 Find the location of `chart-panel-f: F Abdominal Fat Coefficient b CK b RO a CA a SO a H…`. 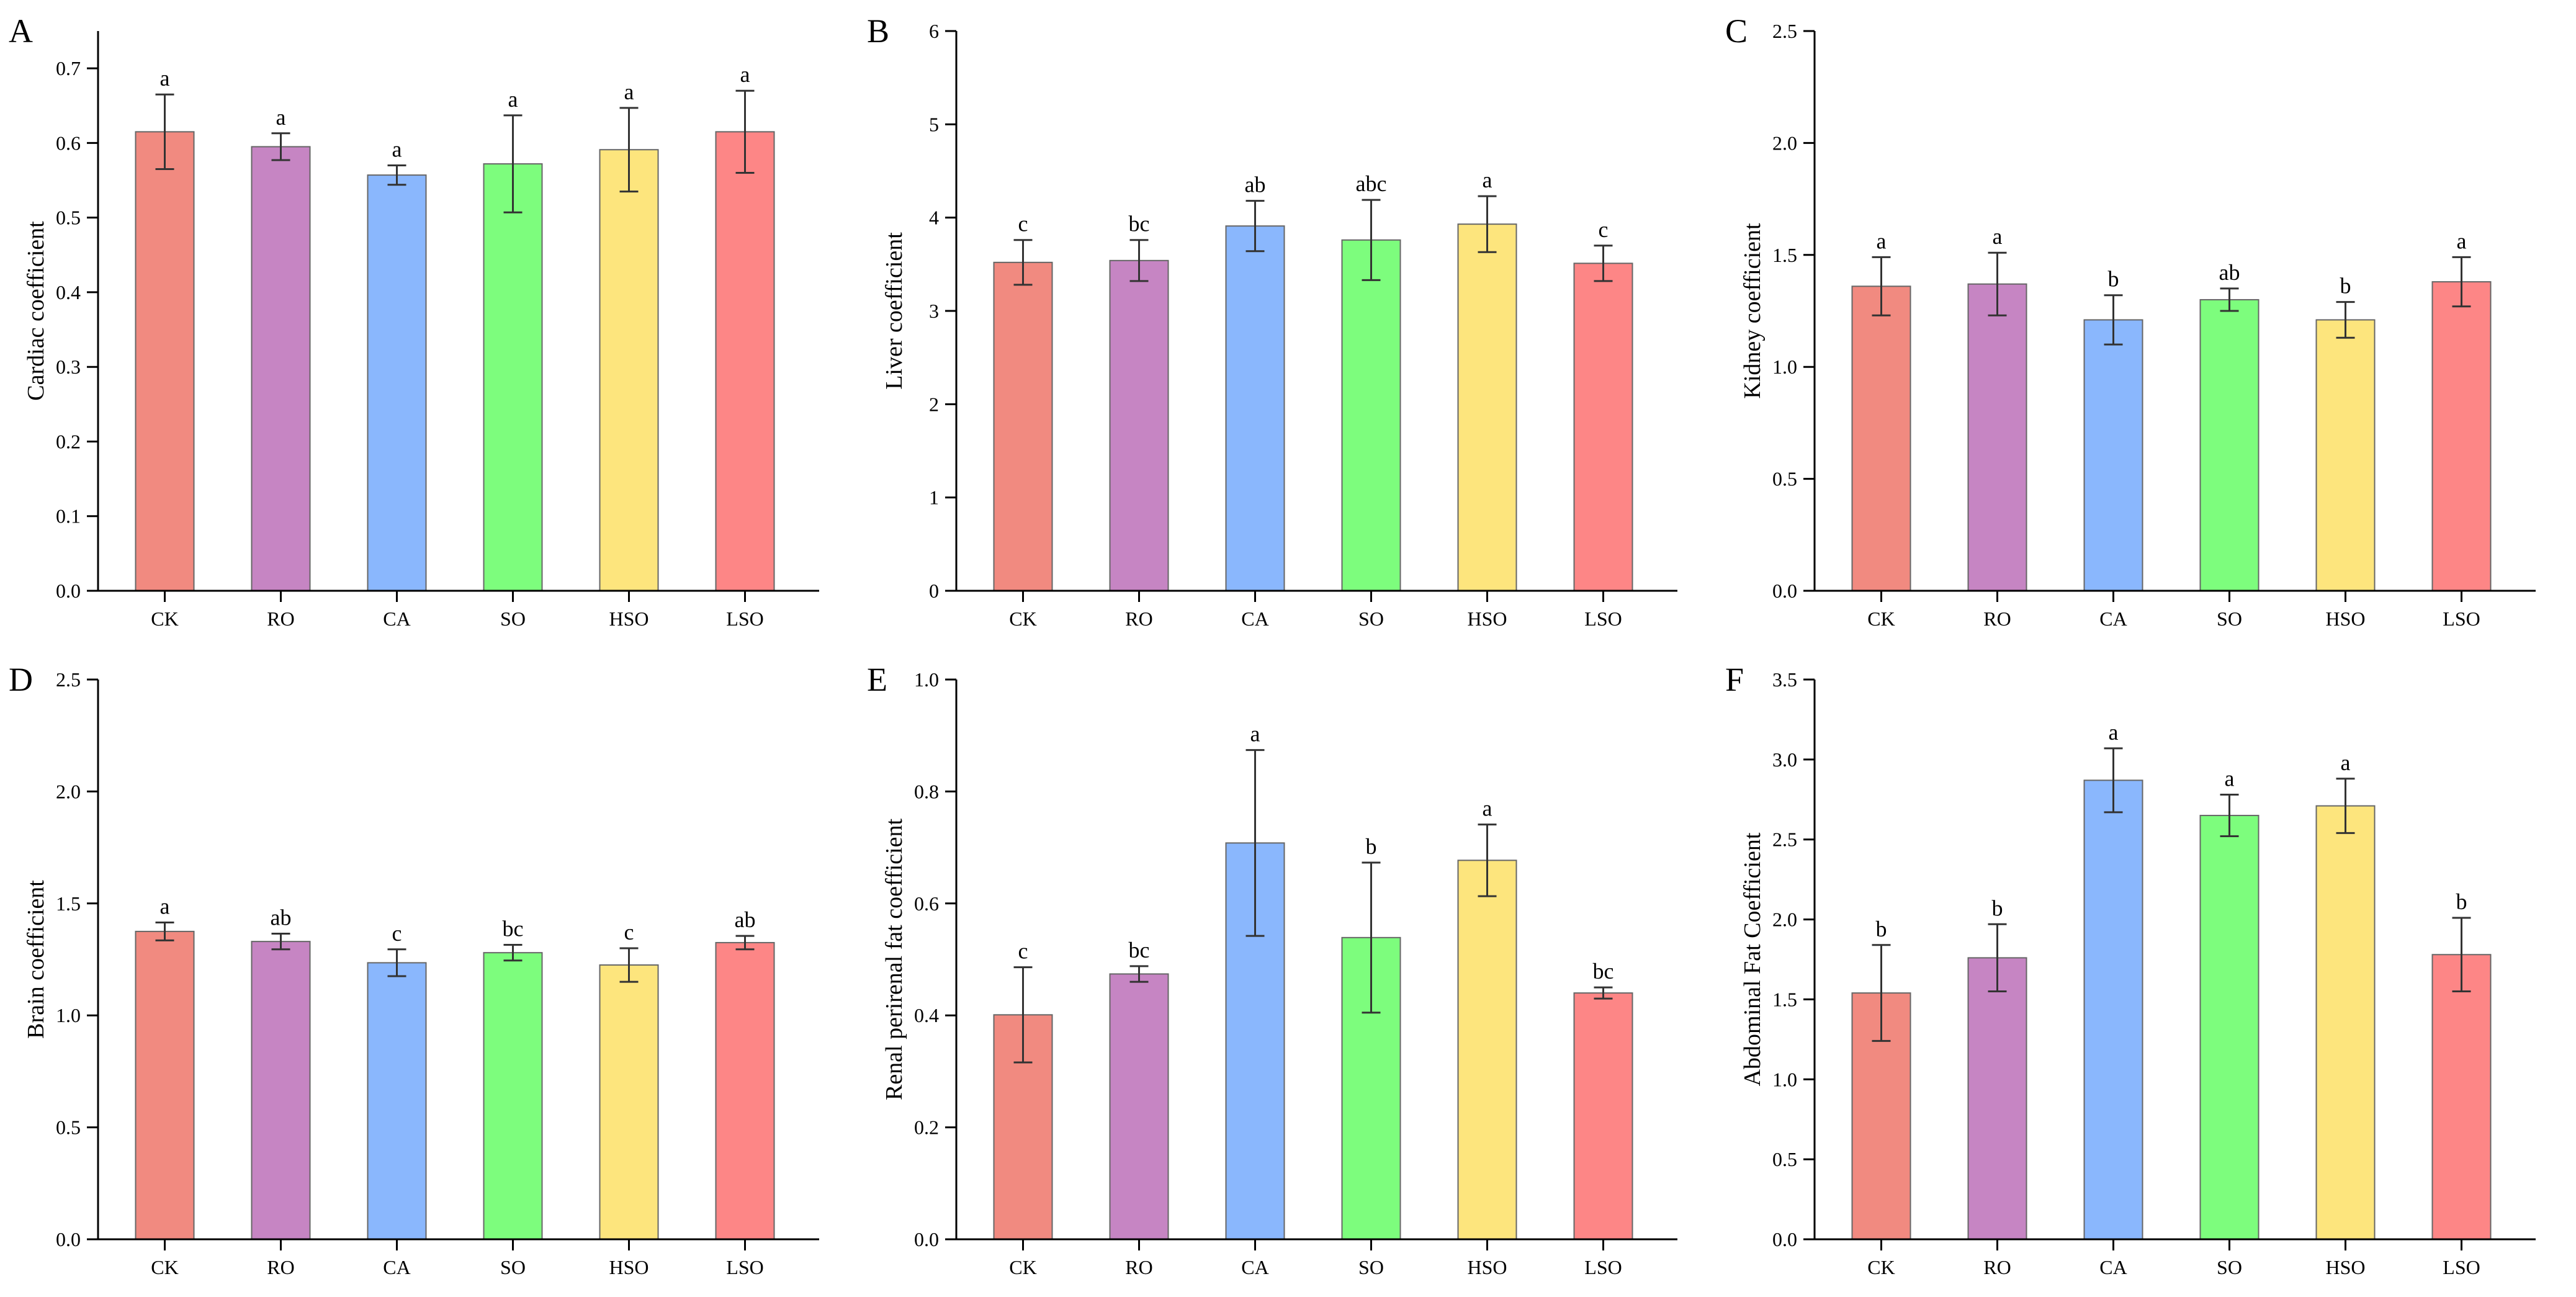

chart-panel-f: F Abdominal Fat Coefficient b CK b RO a CA a SO a H… is located at coordinates (2130, 970).